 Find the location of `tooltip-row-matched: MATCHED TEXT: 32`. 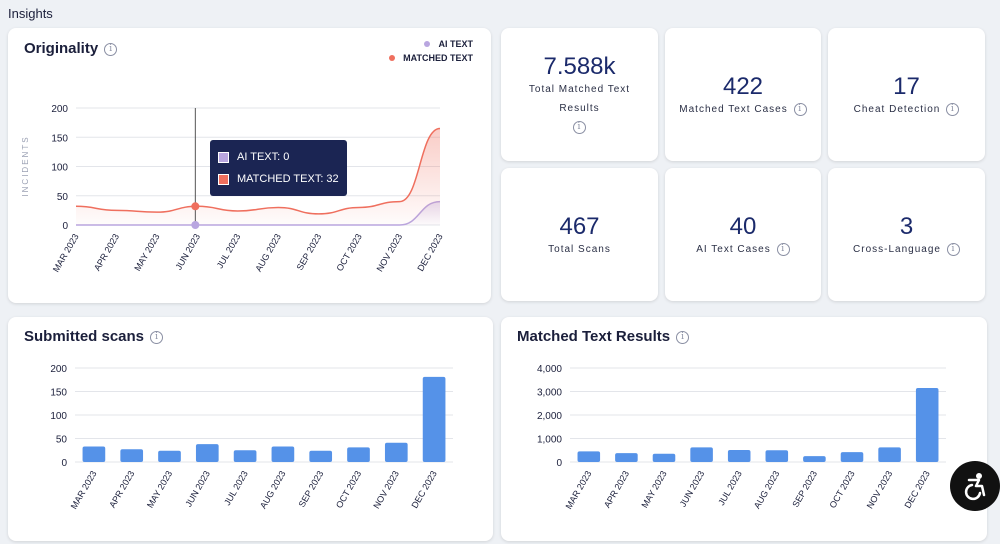

tooltip-row-matched: MATCHED TEXT: 32 is located at coordinates (278, 179).